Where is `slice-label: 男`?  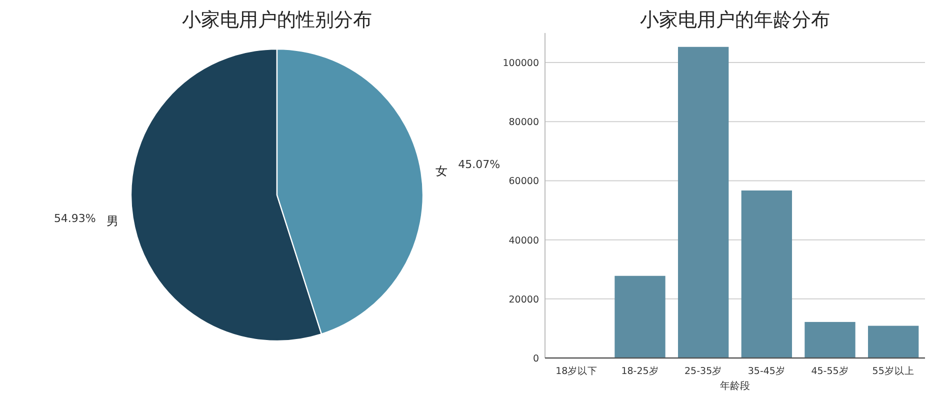
slice-label: 男 is located at coordinates (112, 221).